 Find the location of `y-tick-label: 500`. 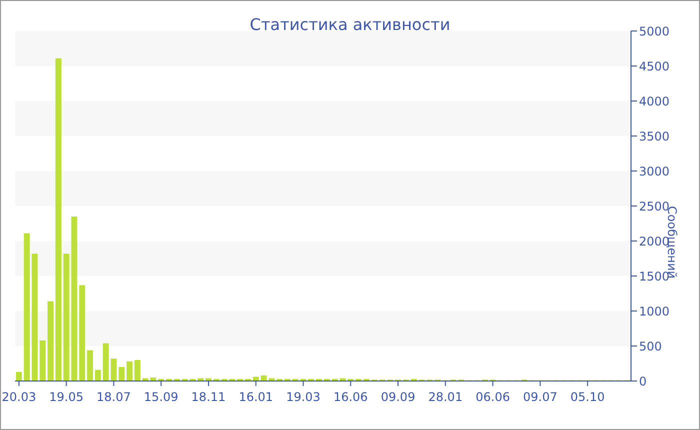

y-tick-label: 500 is located at coordinates (650, 346).